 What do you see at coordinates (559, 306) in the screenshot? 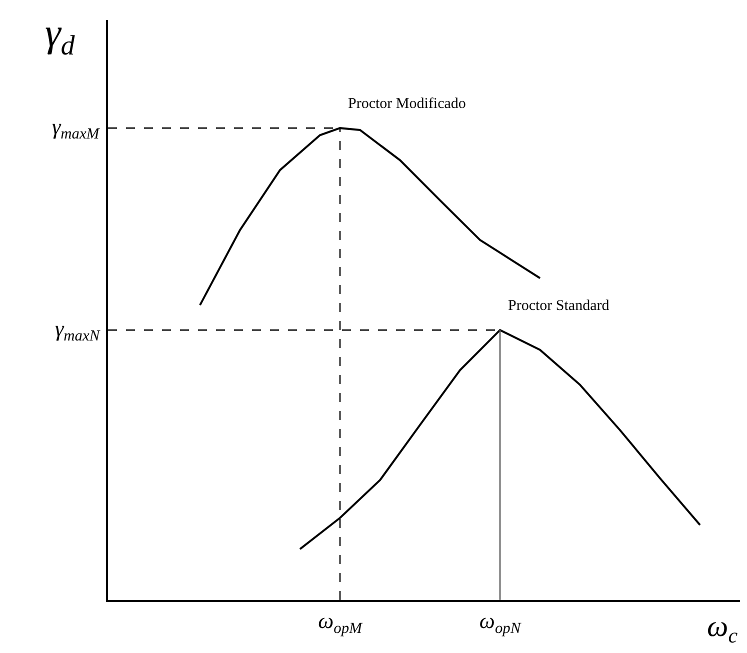
I see `series-label: Proctor Standard` at bounding box center [559, 306].